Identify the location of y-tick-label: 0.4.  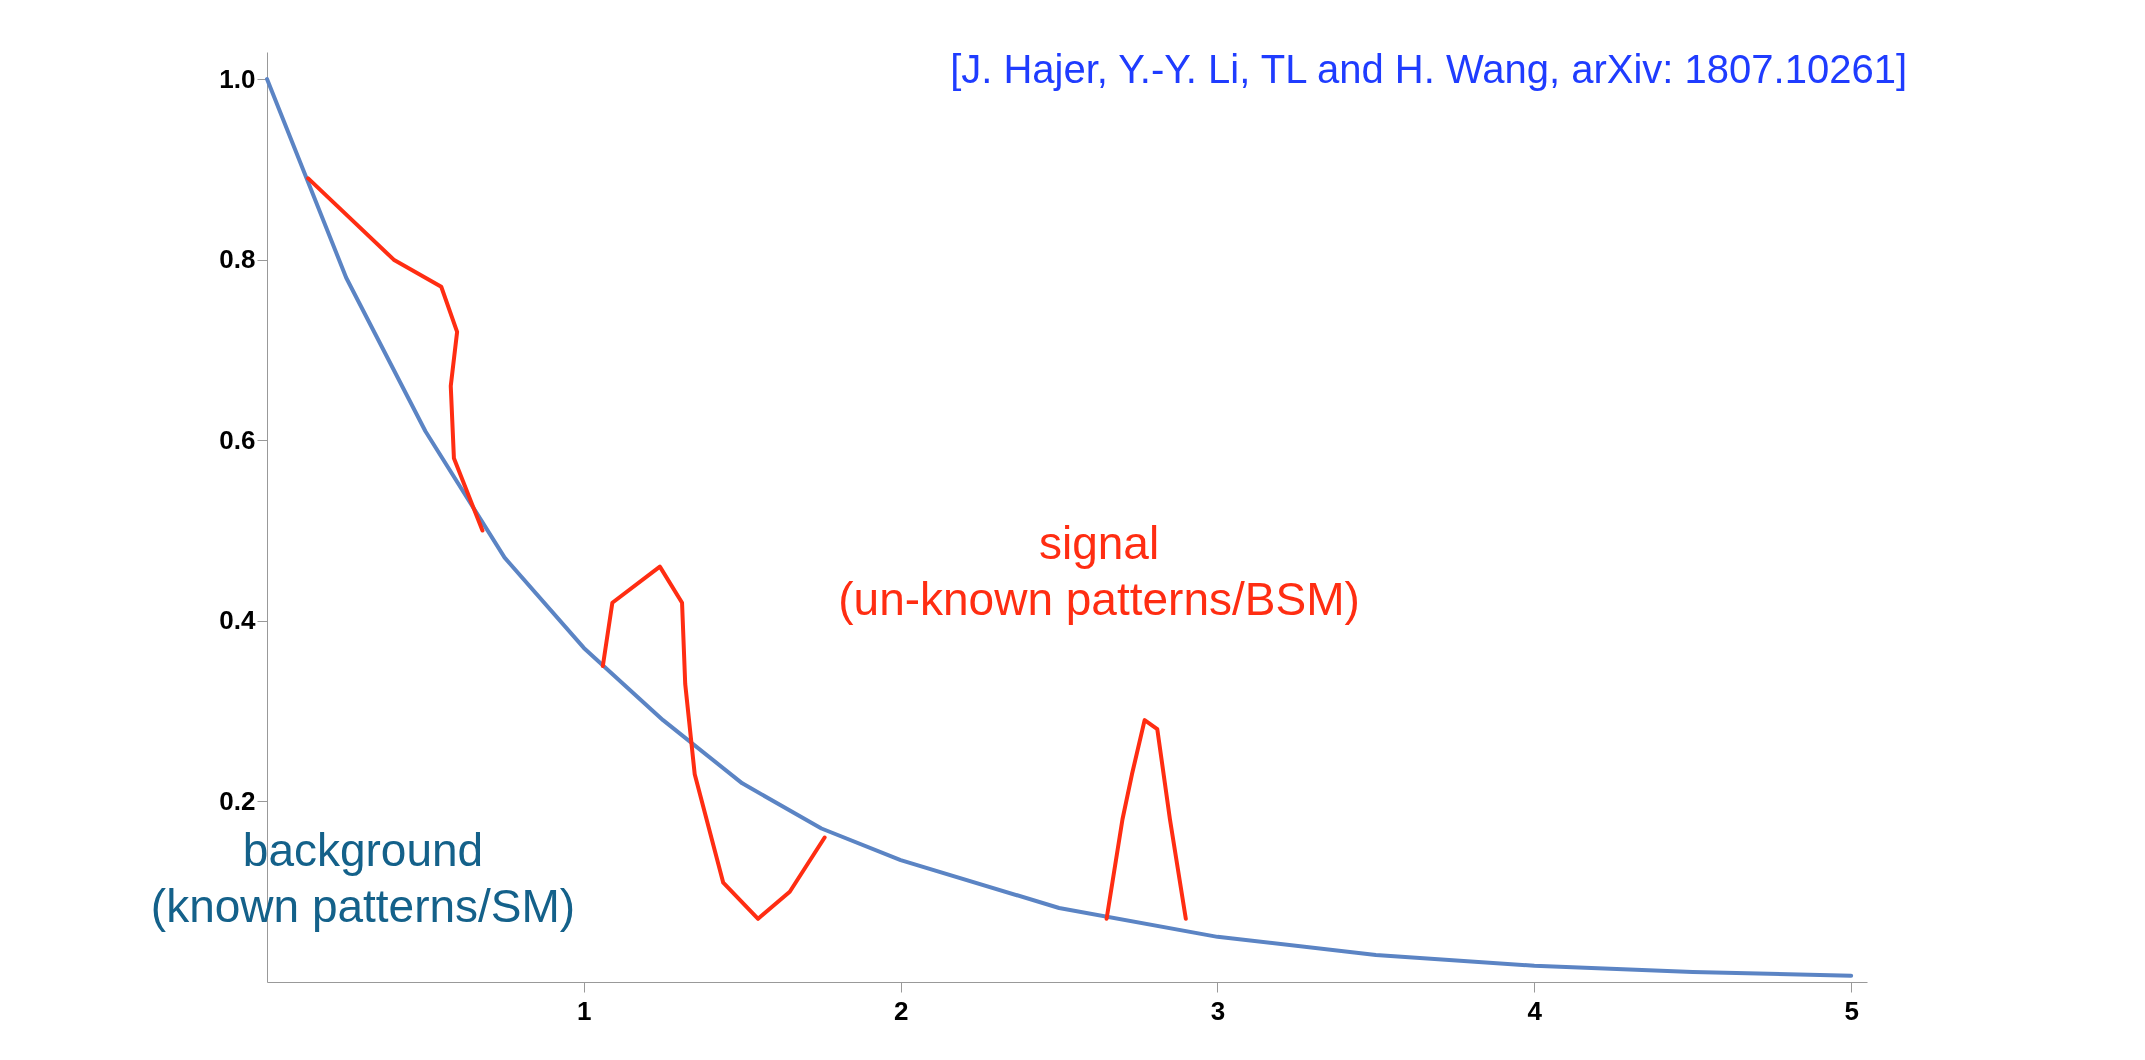
(238, 620).